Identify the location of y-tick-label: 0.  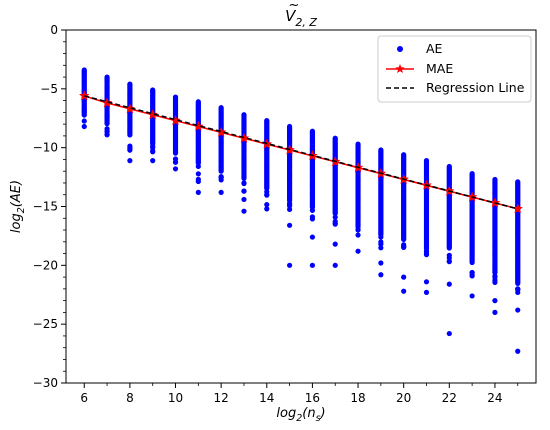
(54, 30).